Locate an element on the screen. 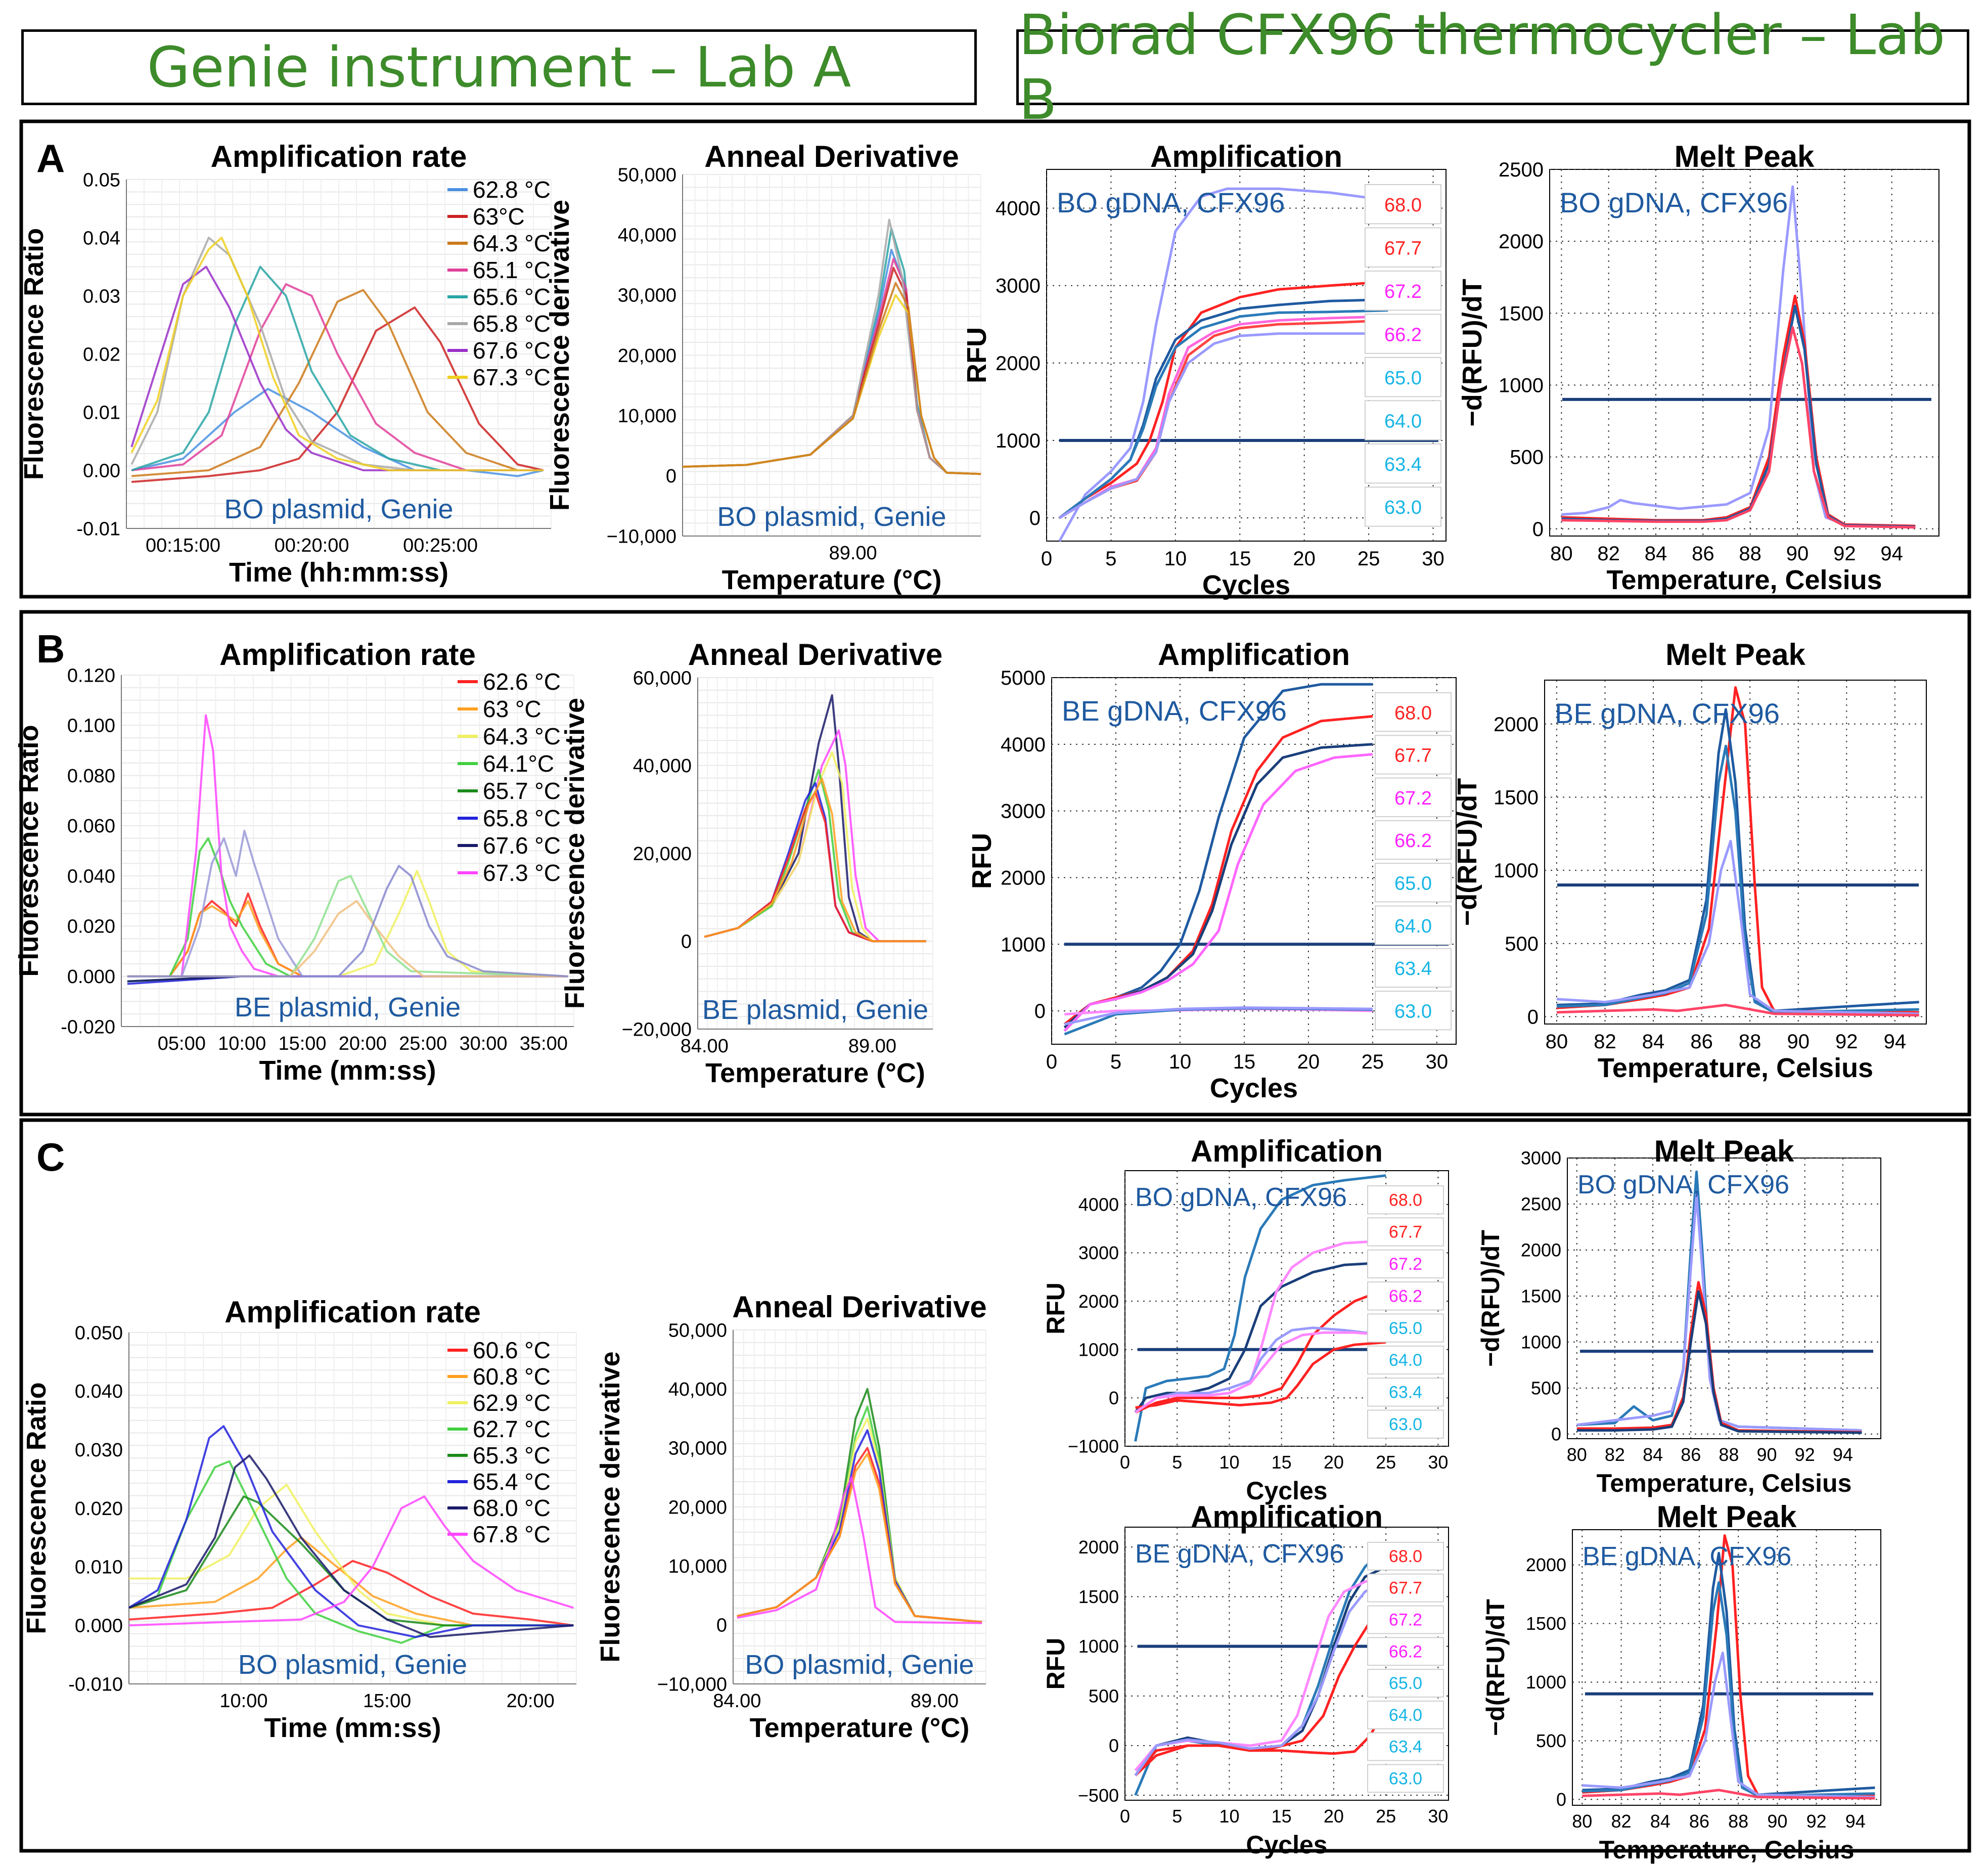  chart-title: Melt Peak is located at coordinates (1735, 655).